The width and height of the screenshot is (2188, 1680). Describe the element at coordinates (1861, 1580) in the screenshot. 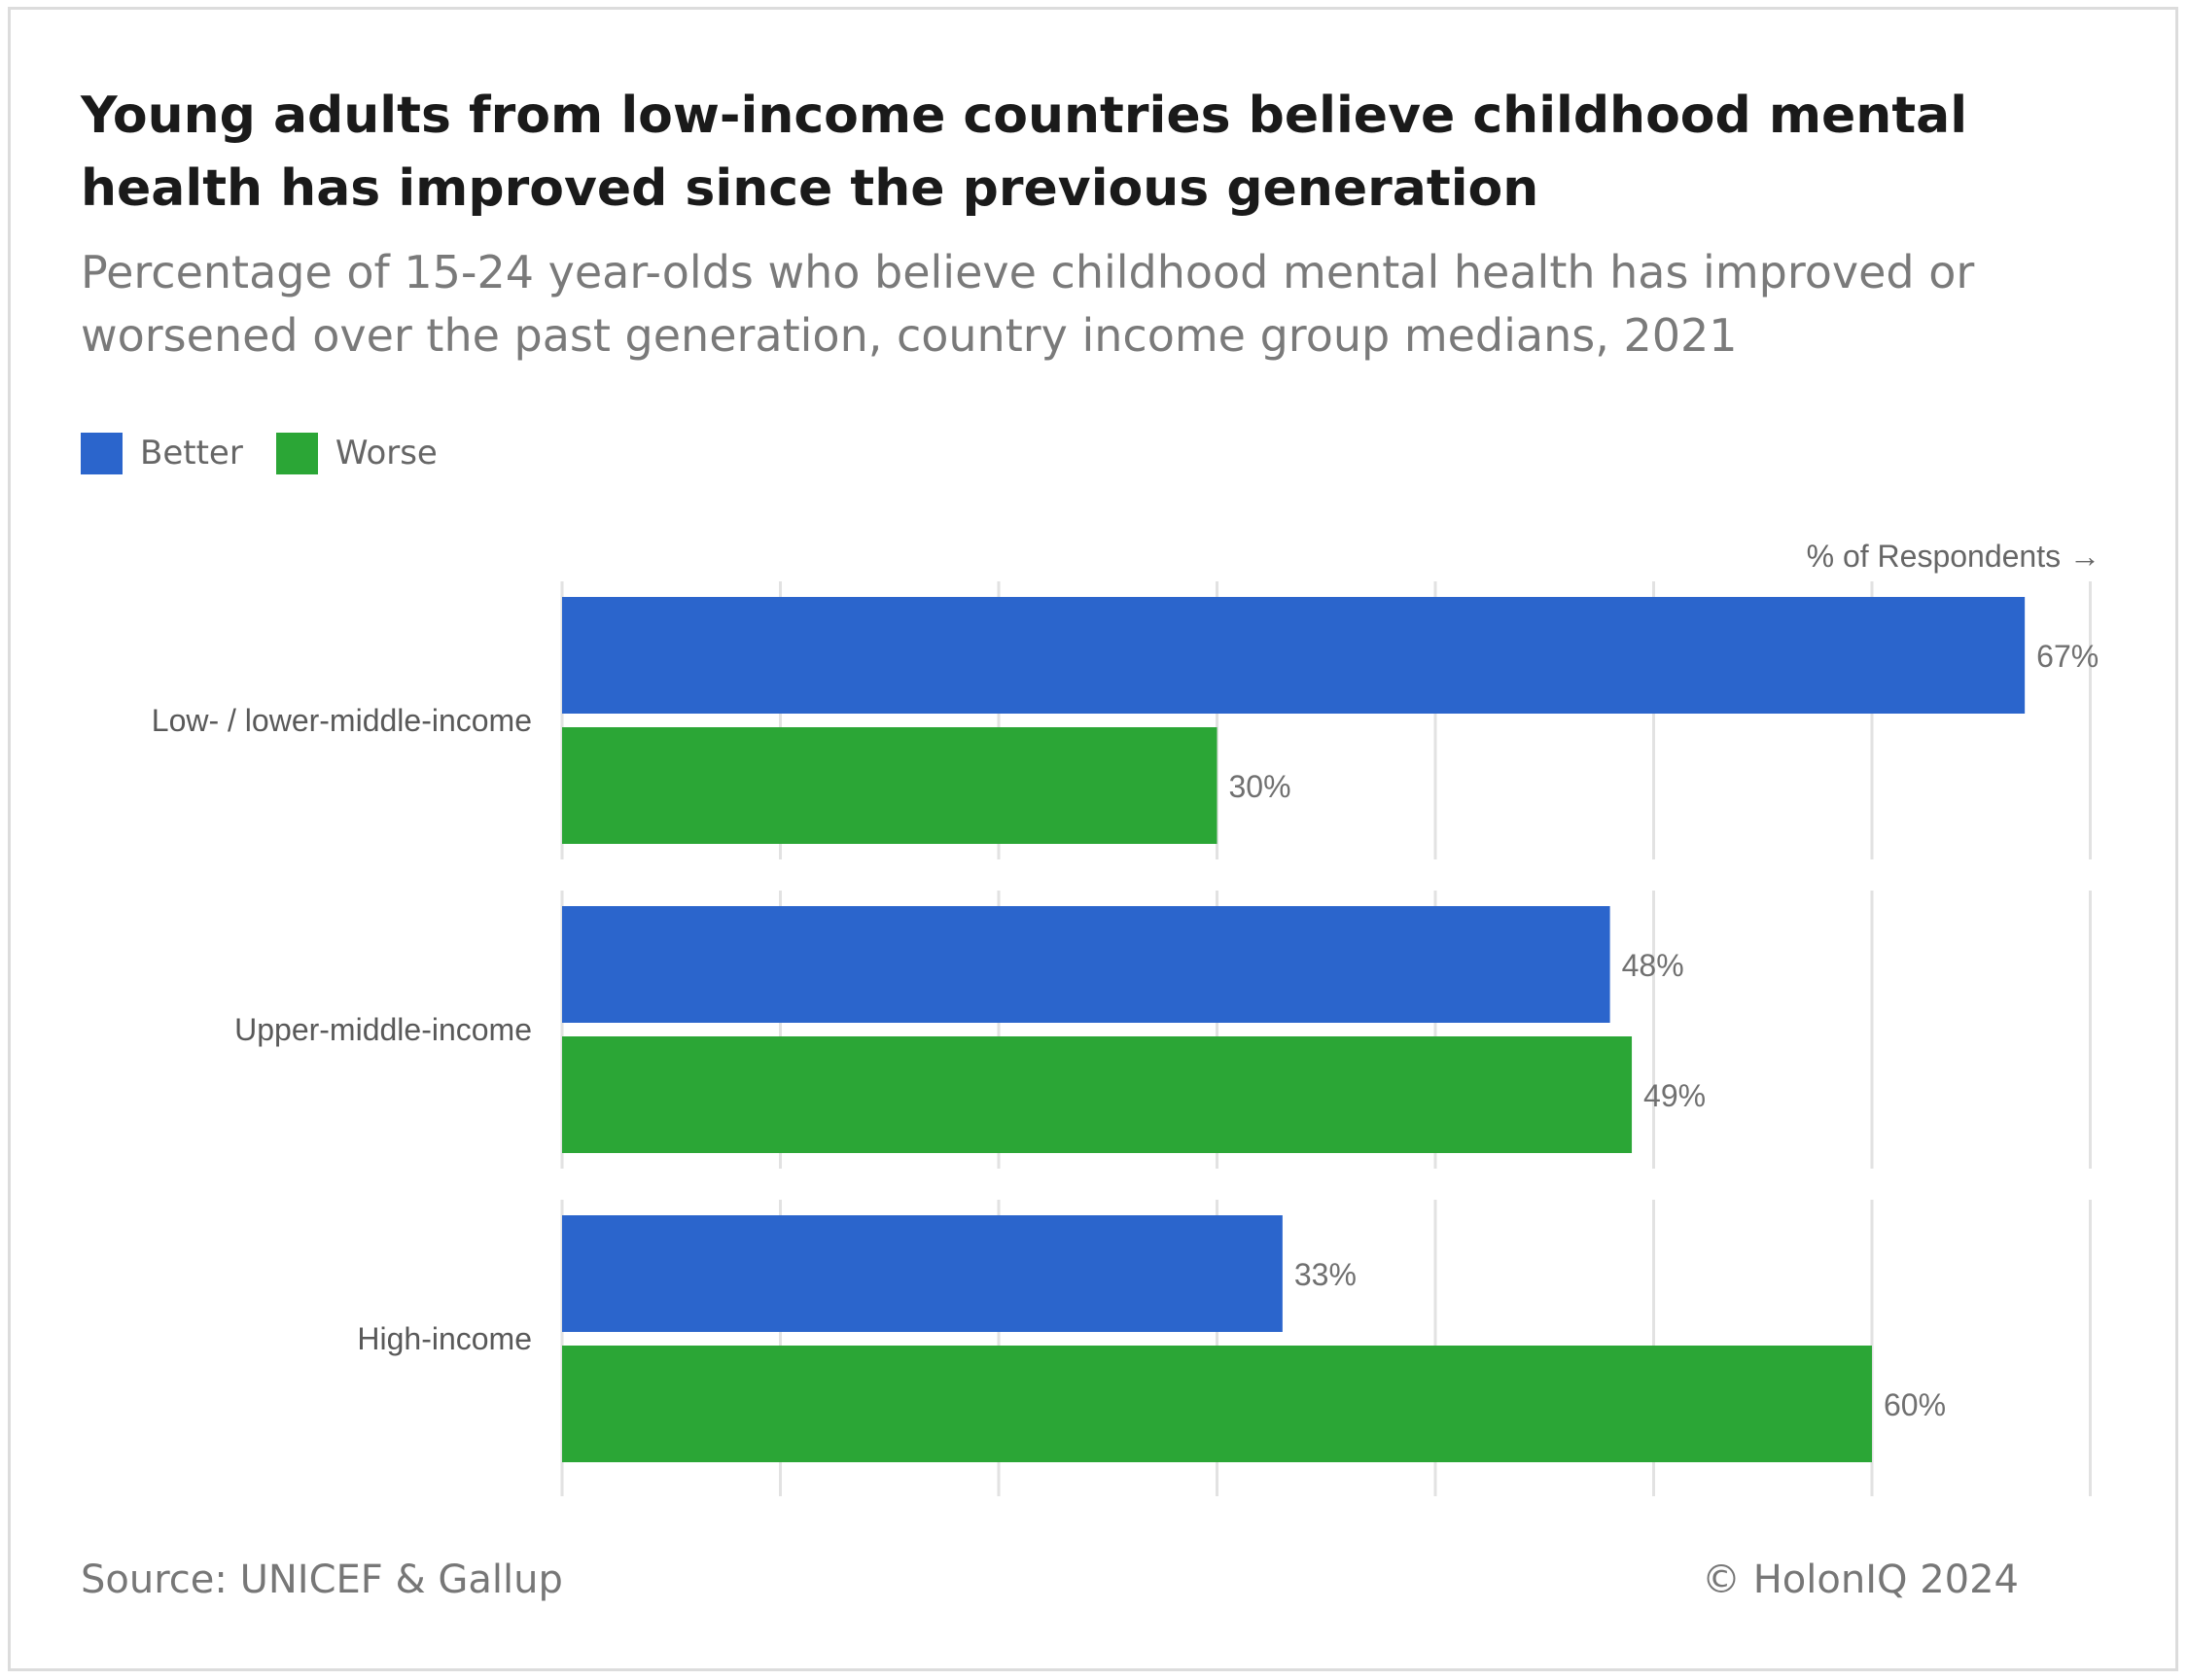

I see `copyright-note: © HolonIQ 2024` at that location.